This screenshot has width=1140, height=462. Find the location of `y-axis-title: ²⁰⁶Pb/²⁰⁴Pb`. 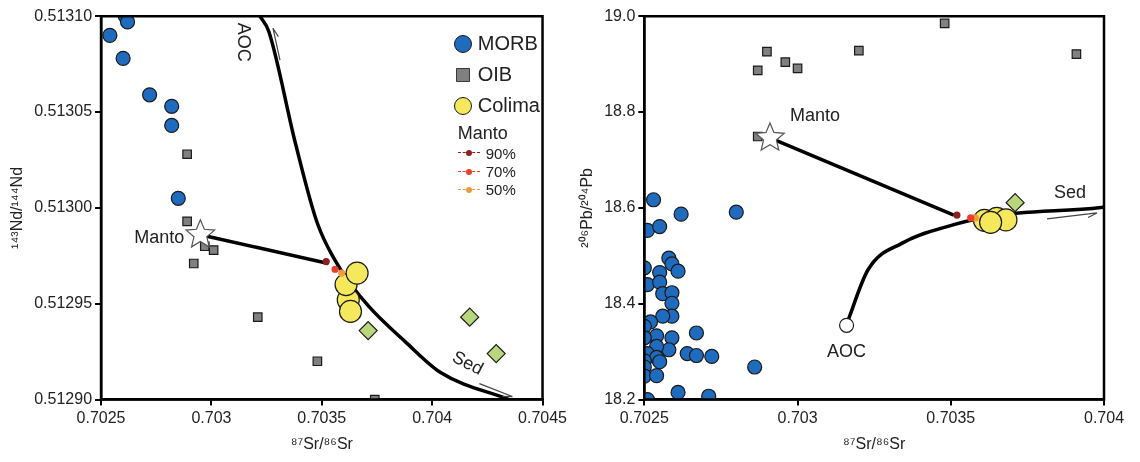

y-axis-title: ²⁰⁶Pb/²⁰⁴Pb is located at coordinates (587, 207).